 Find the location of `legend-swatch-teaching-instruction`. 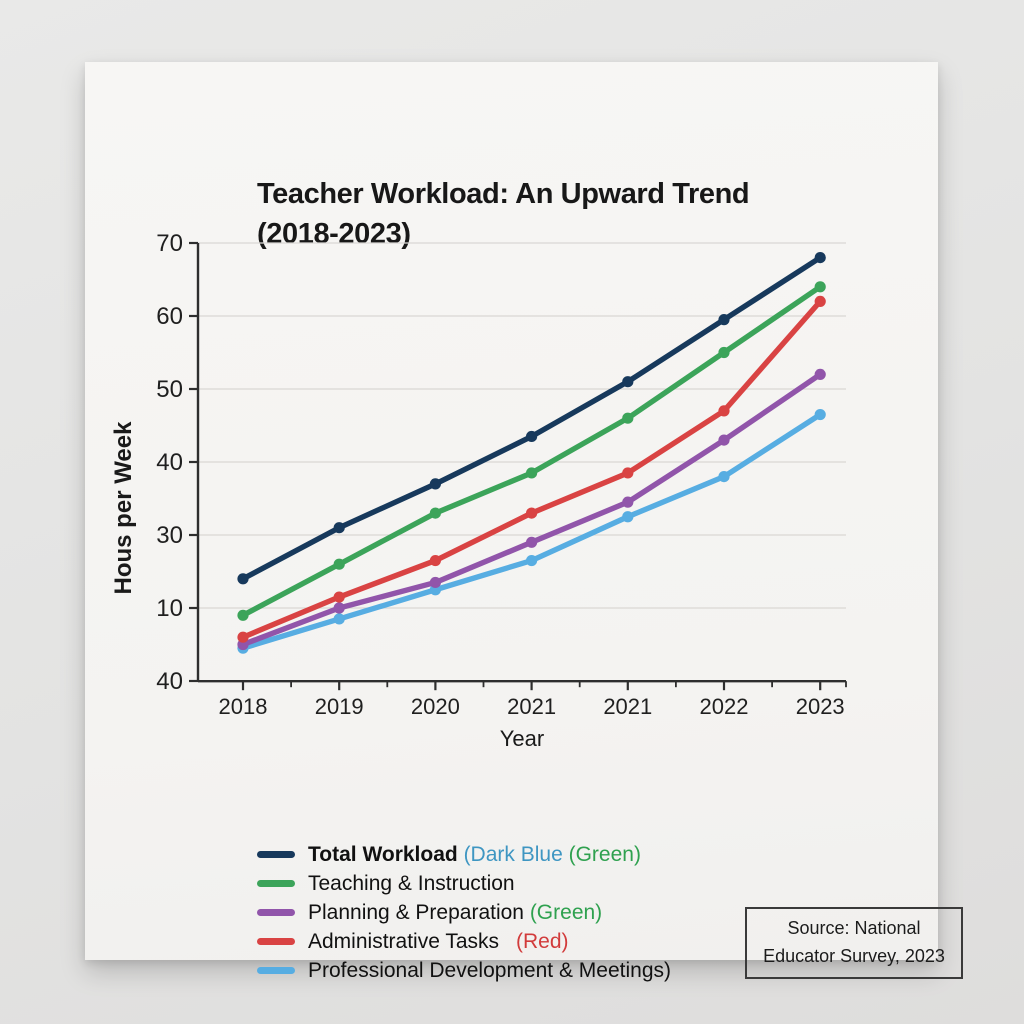

legend-swatch-teaching-instruction is located at coordinates (276, 883).